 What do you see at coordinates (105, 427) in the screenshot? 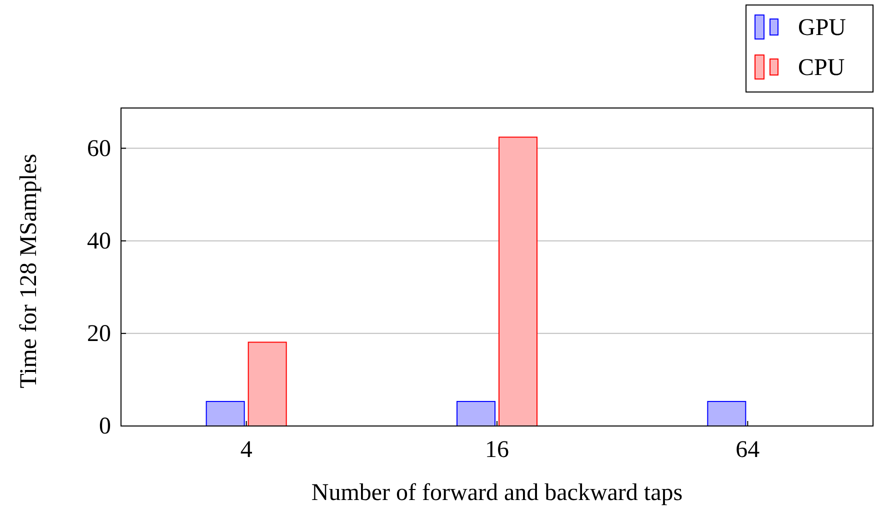
I see `y-tick-label: 0` at bounding box center [105, 427].